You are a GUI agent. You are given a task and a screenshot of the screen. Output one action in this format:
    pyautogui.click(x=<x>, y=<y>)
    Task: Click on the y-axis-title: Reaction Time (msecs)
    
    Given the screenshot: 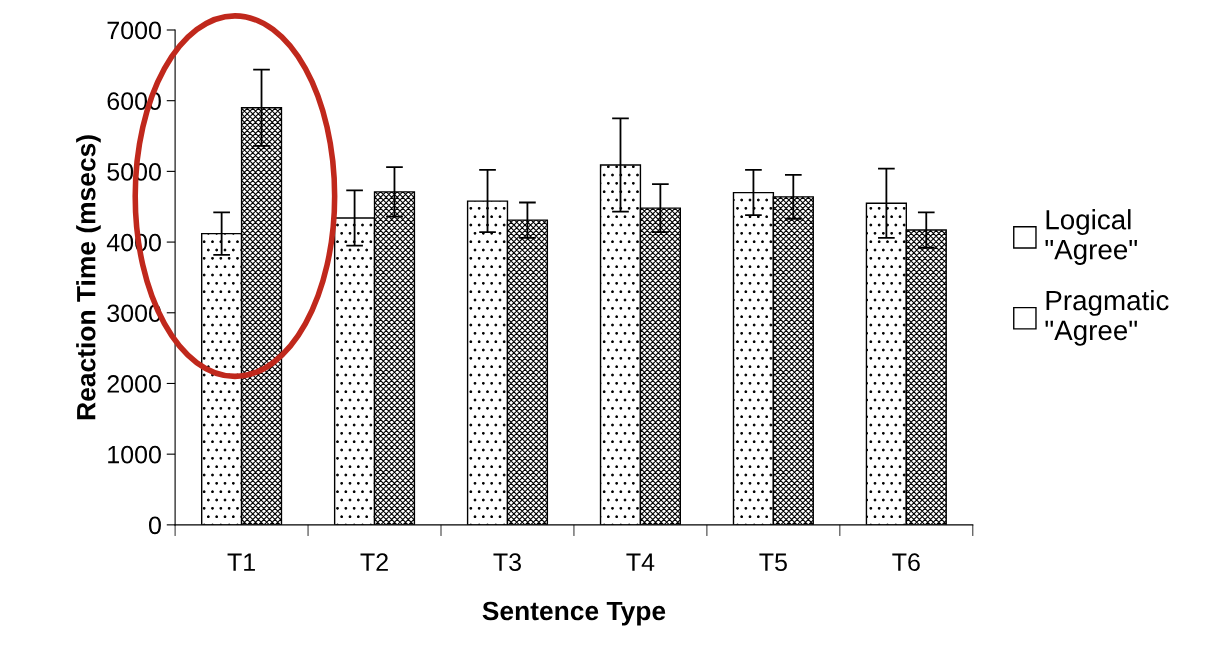 What is the action you would take?
    pyautogui.click(x=88, y=277)
    